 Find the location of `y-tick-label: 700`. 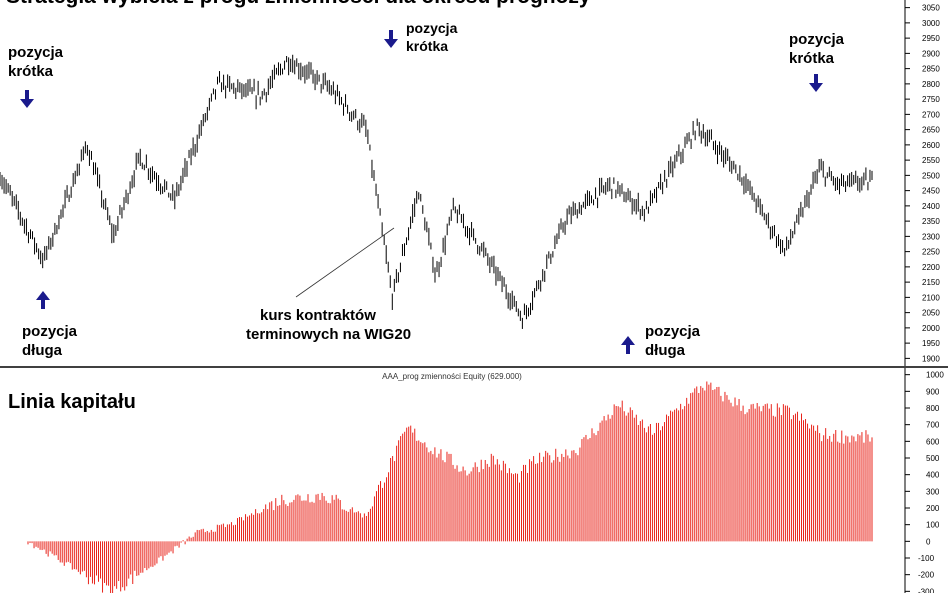

y-tick-label: 700 is located at coordinates (933, 425).